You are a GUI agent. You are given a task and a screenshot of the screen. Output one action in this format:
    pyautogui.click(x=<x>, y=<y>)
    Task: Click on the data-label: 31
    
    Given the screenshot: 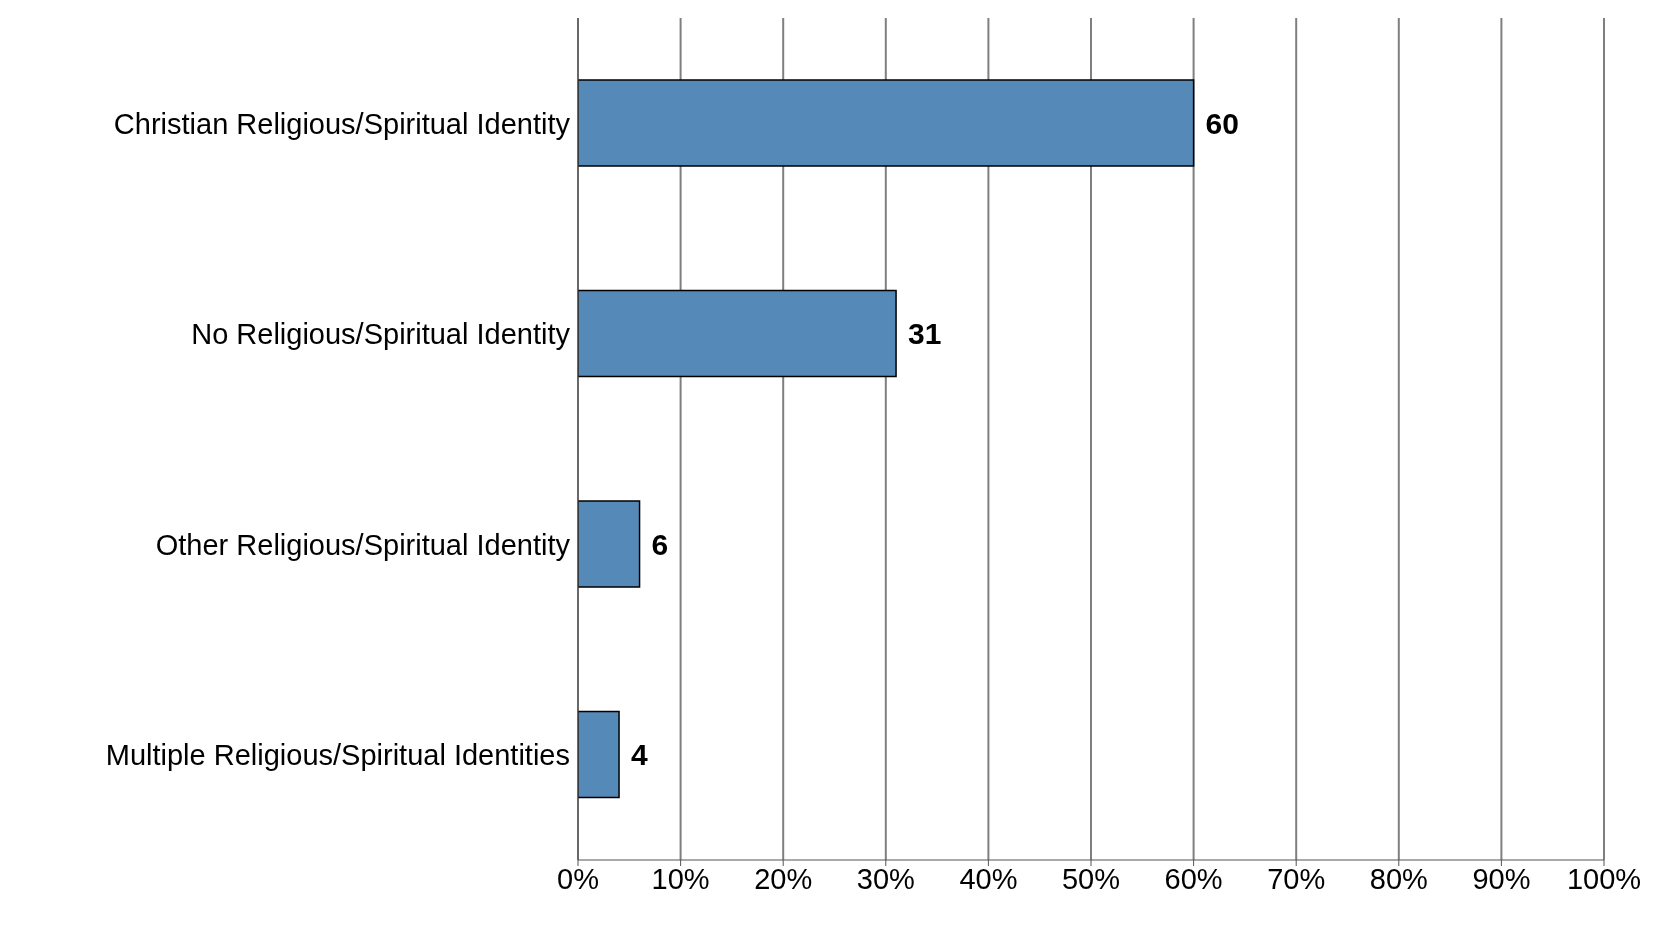 What is the action you would take?
    pyautogui.click(x=925, y=334)
    